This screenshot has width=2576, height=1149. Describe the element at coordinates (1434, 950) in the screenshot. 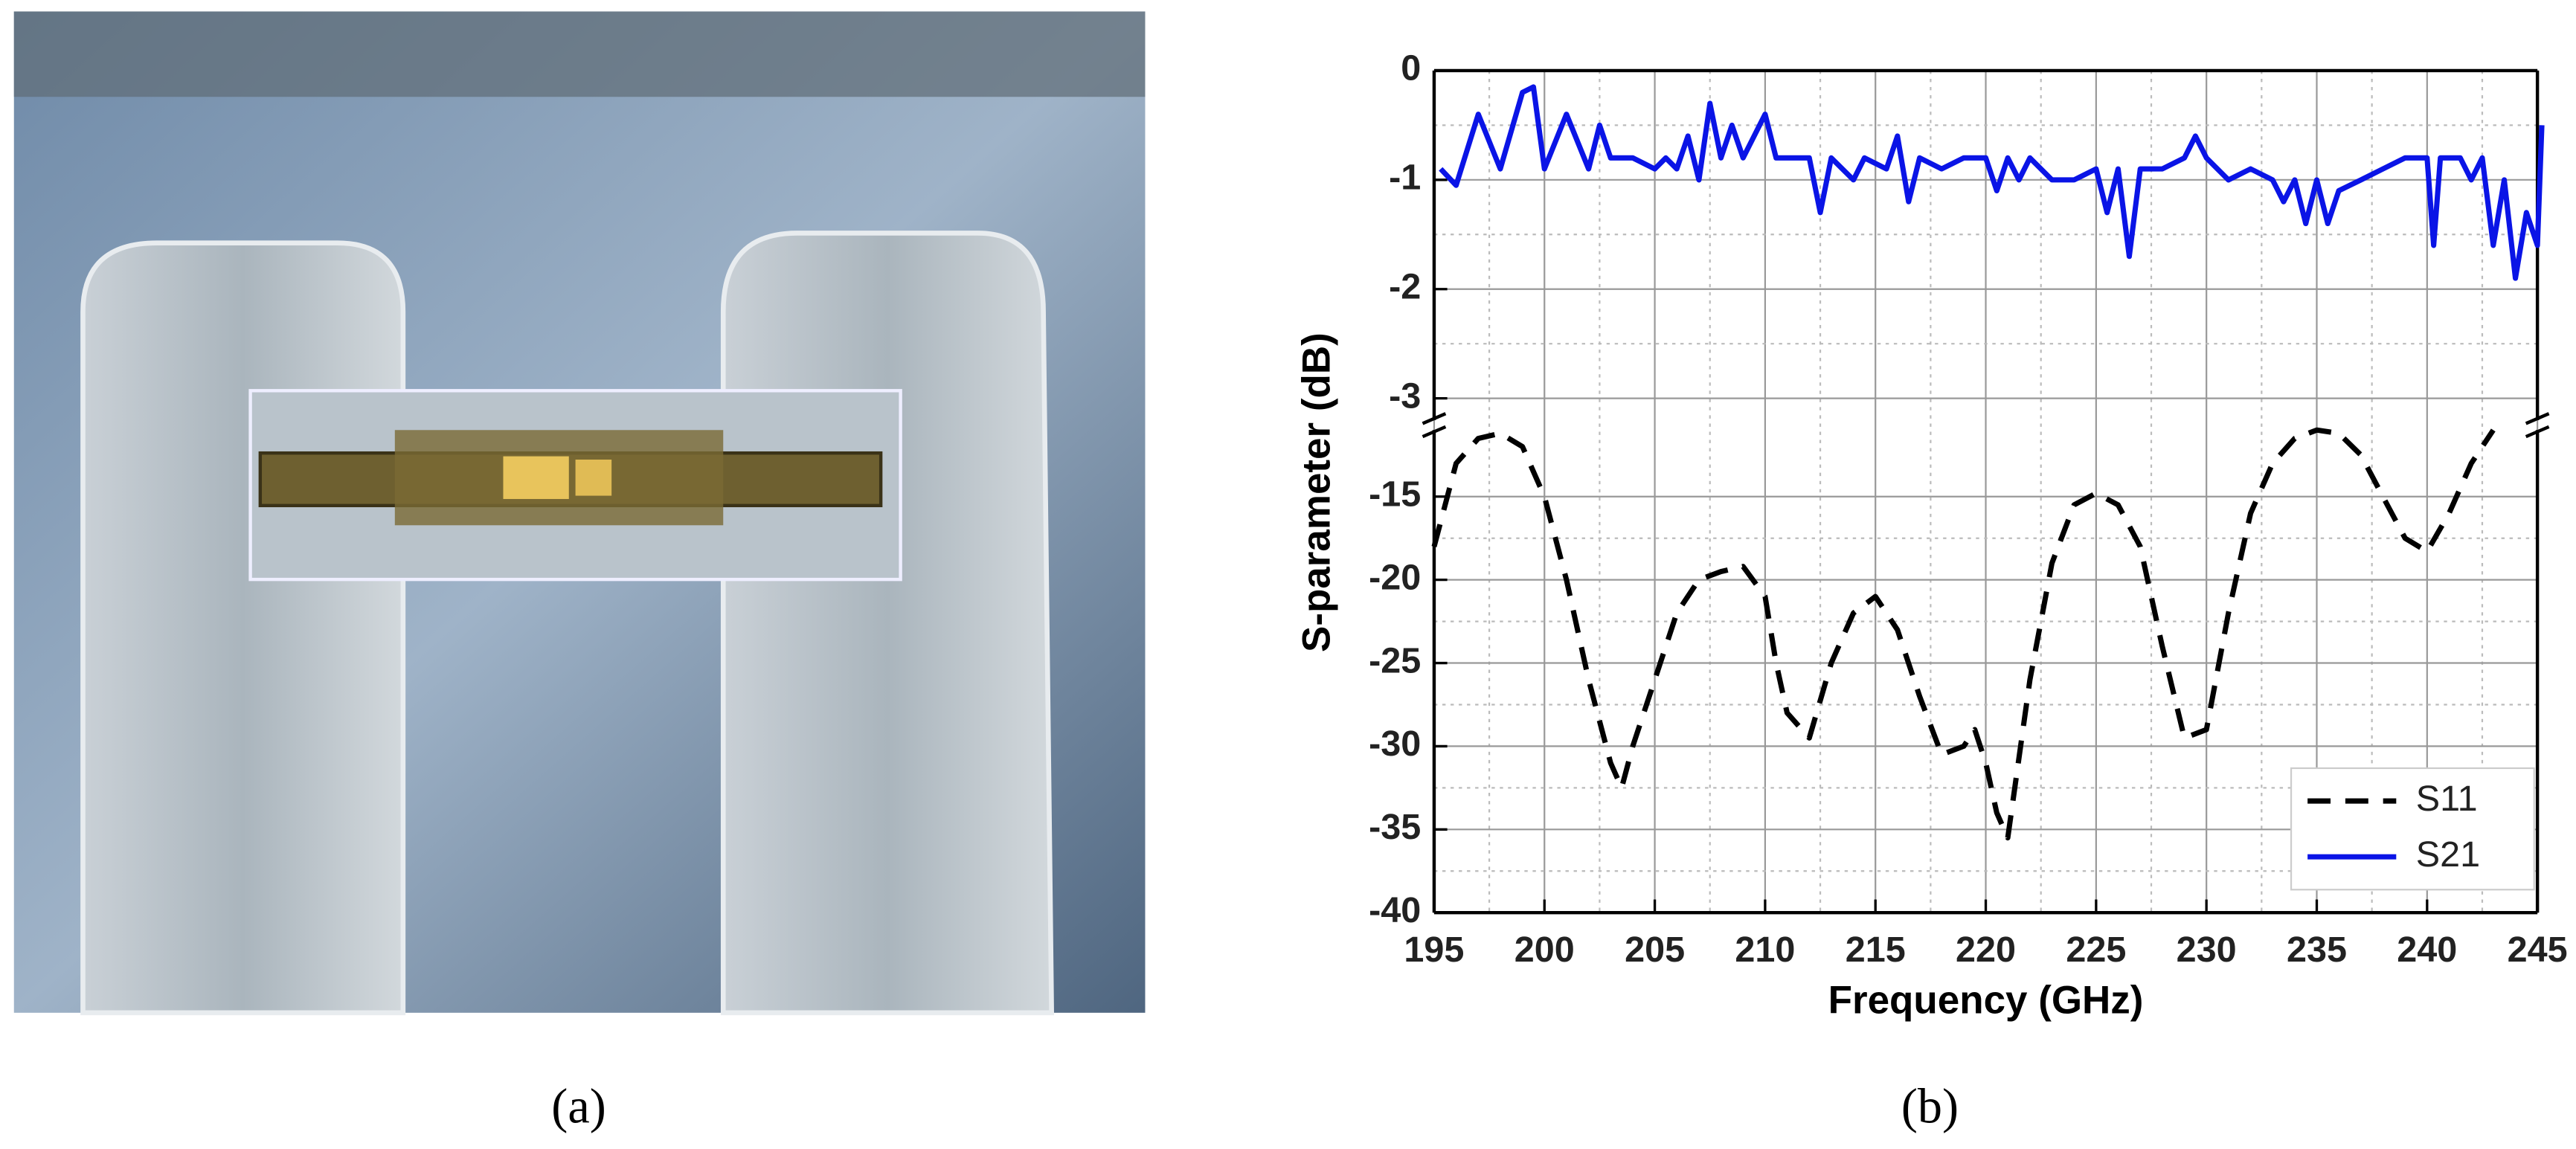

I see `x-tick-label: 195` at that location.